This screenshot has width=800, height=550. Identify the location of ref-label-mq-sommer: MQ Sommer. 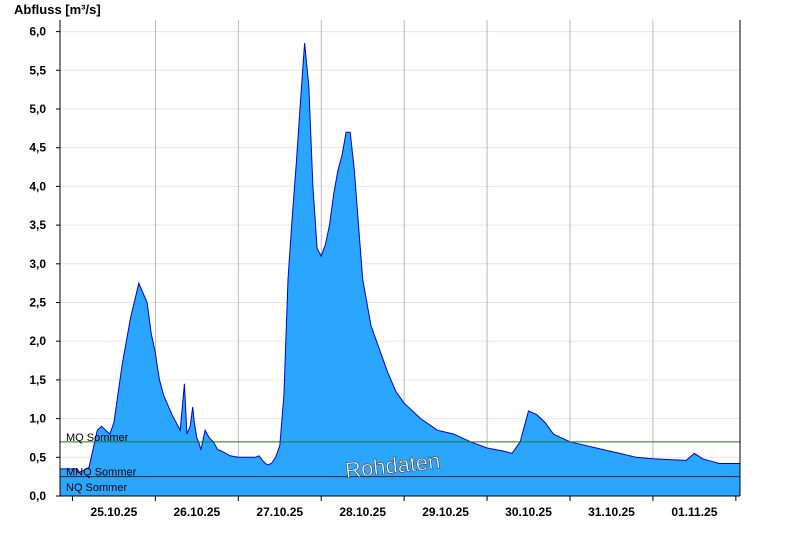
(97, 438).